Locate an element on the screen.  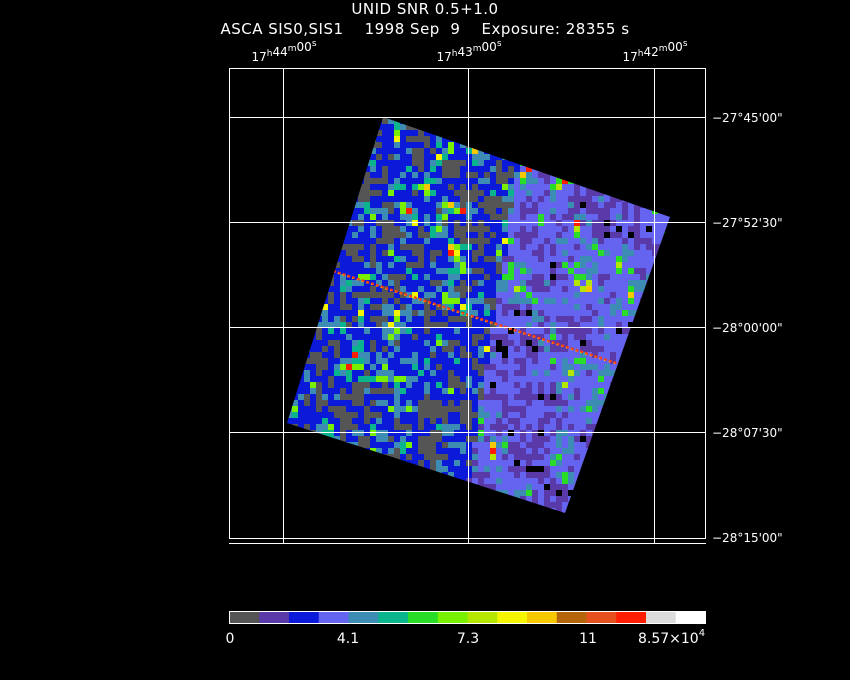
colorbar-label-4: 8.57×10⁴ is located at coordinates (671, 637).